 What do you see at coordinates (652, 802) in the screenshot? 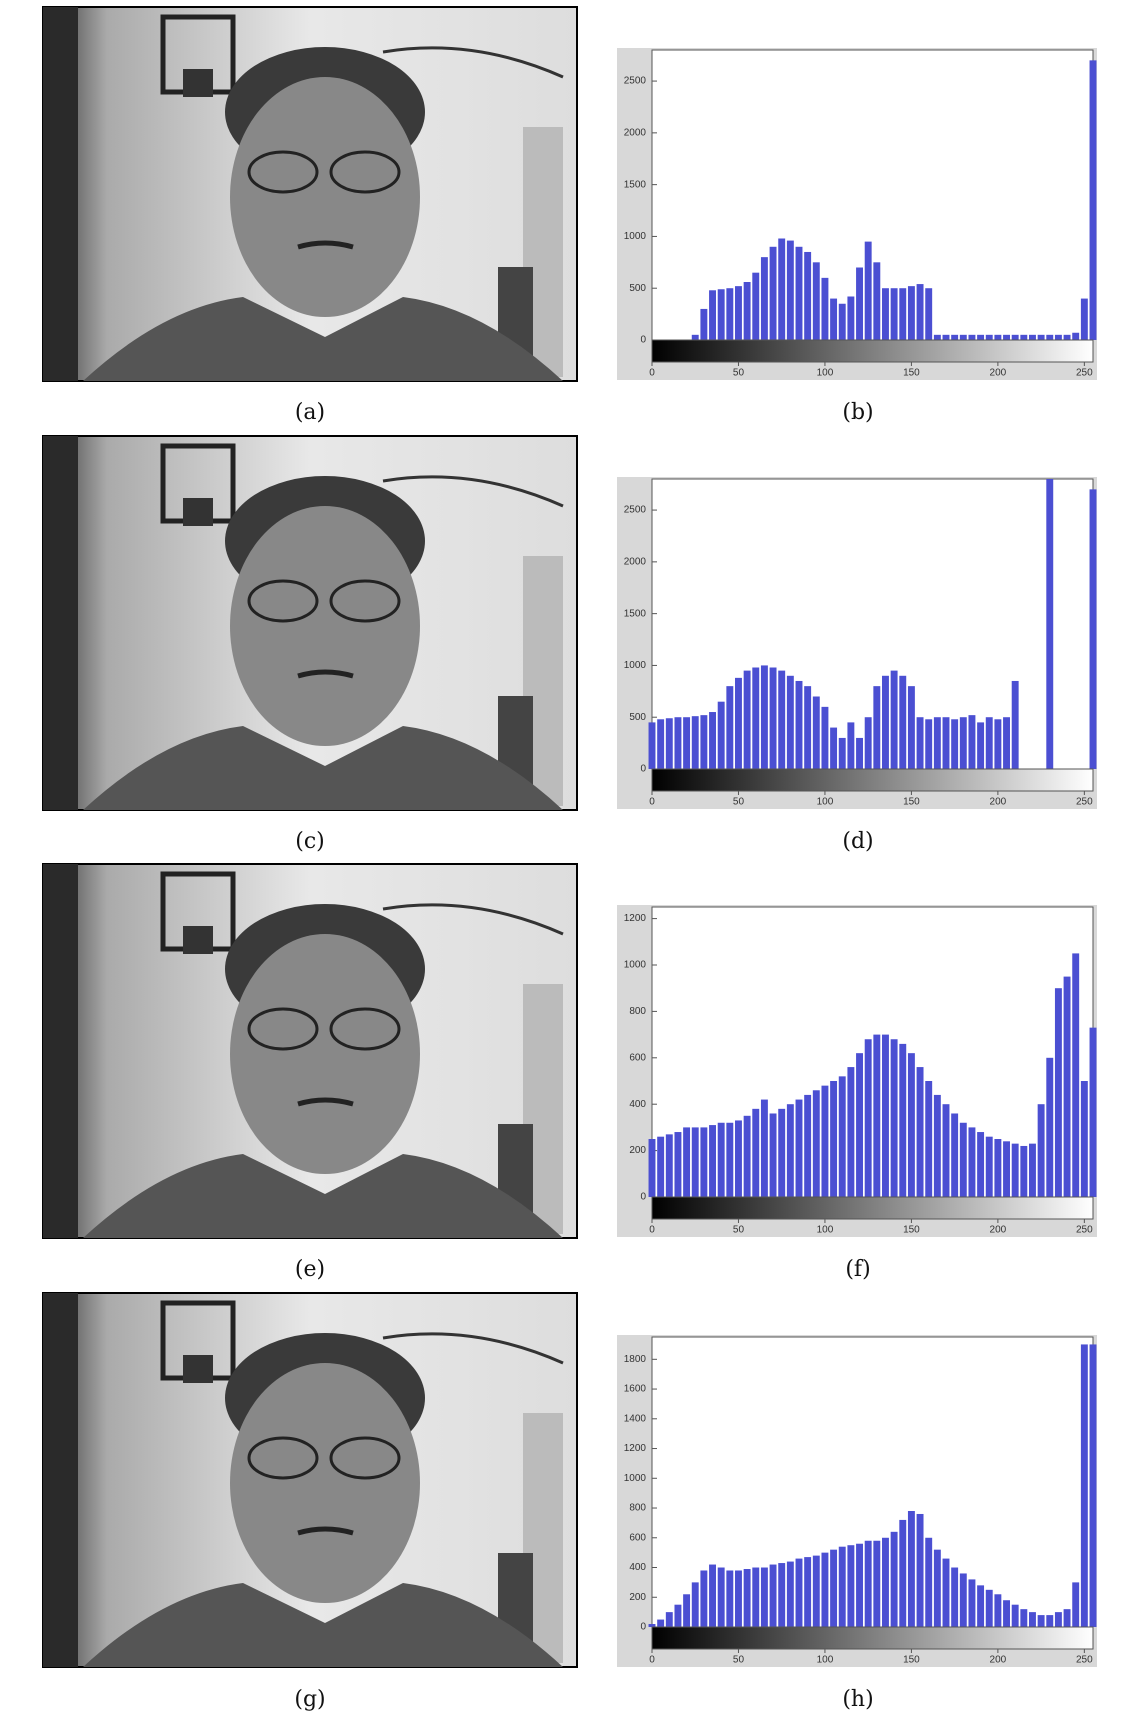
I see `x-tick-label: 0` at bounding box center [652, 802].